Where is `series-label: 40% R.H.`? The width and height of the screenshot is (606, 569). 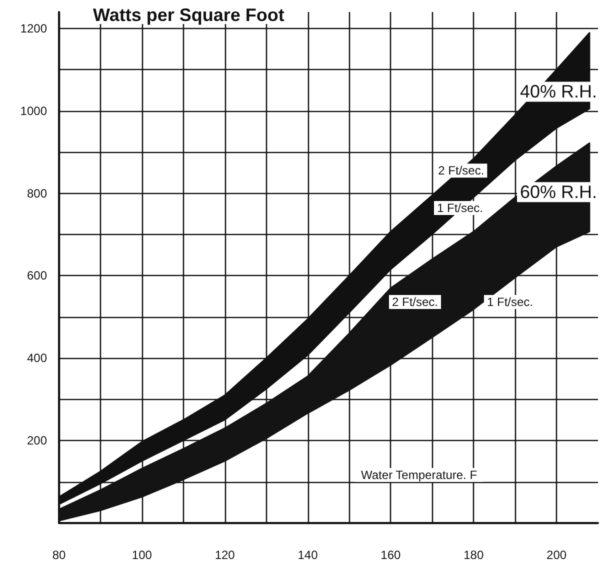
series-label: 40% R.H. is located at coordinates (559, 92).